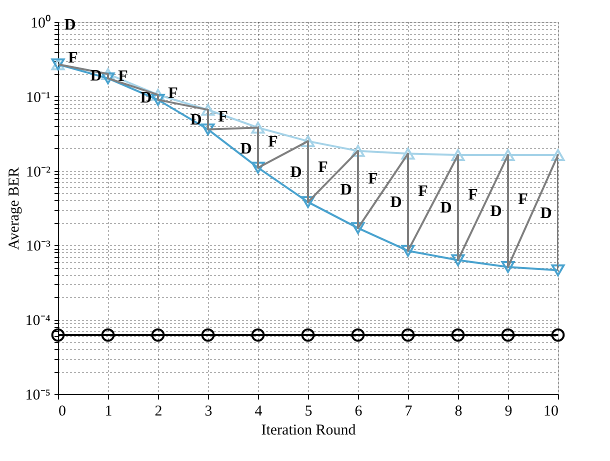  Describe the element at coordinates (358, 412) in the screenshot. I see `x-tick-label: 6` at that location.